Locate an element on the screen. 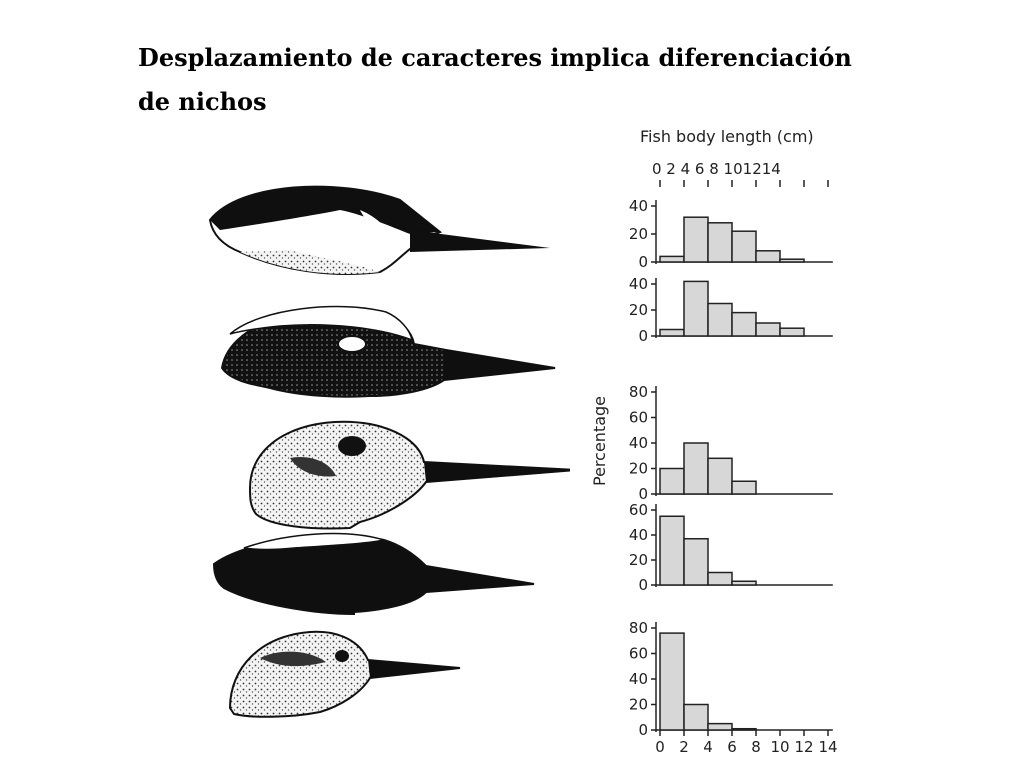  x-tick-label-bottom: 10 is located at coordinates (779, 747).